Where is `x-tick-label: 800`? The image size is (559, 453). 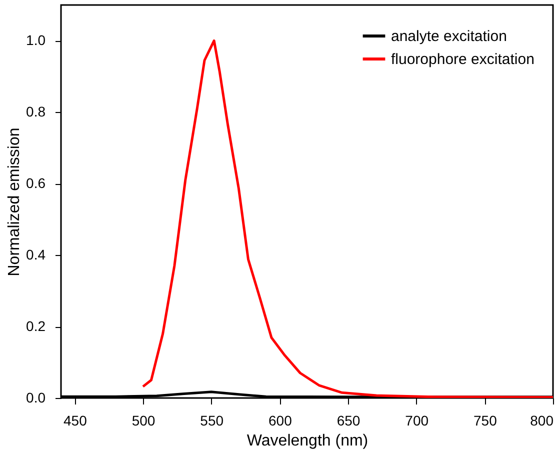 x-tick-label: 800 is located at coordinates (542, 420).